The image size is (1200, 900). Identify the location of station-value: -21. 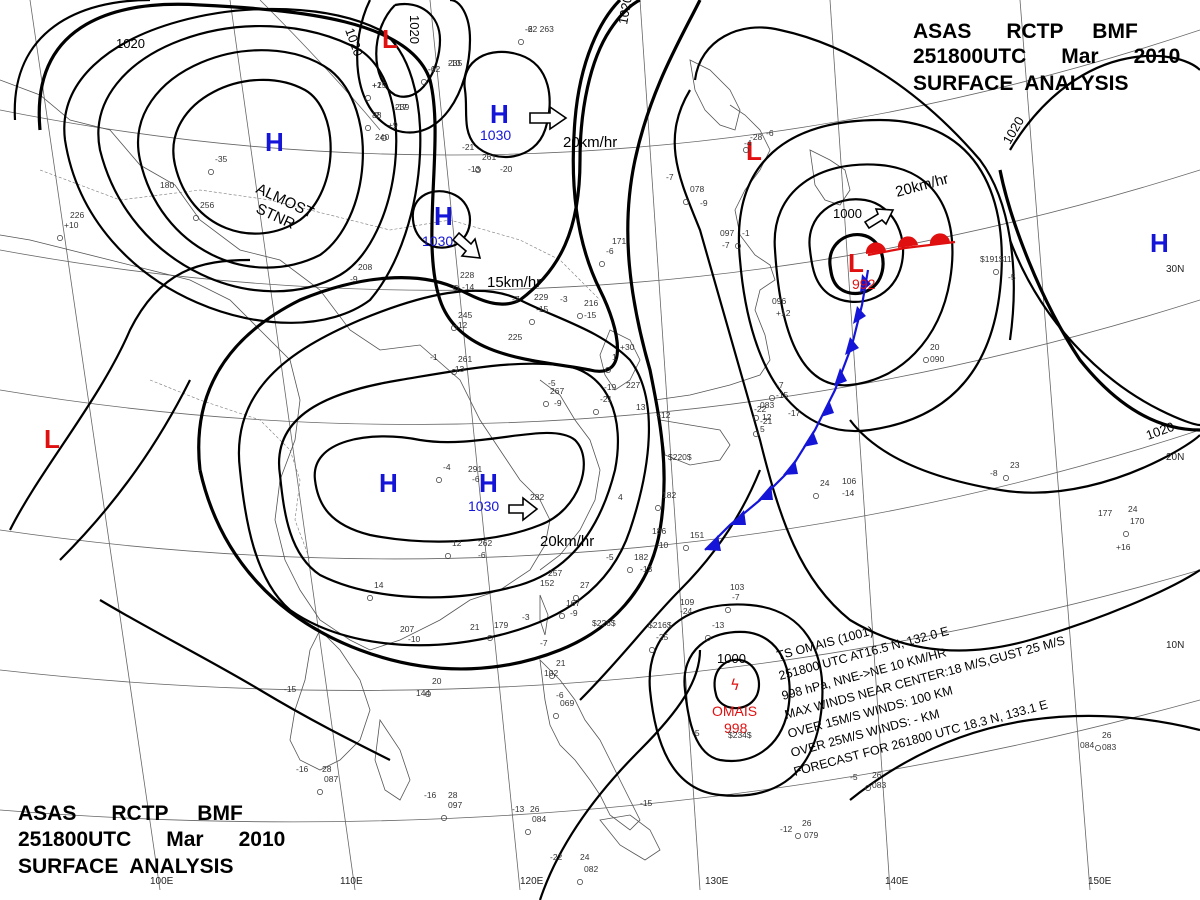
(468, 147).